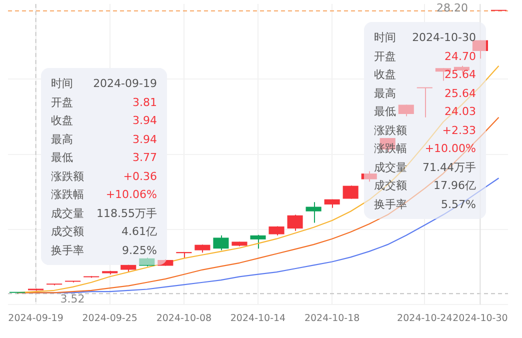 Image resolution: width=522 pixels, height=338 pixels. I want to click on annotation: 24.70, so click(460, 57).